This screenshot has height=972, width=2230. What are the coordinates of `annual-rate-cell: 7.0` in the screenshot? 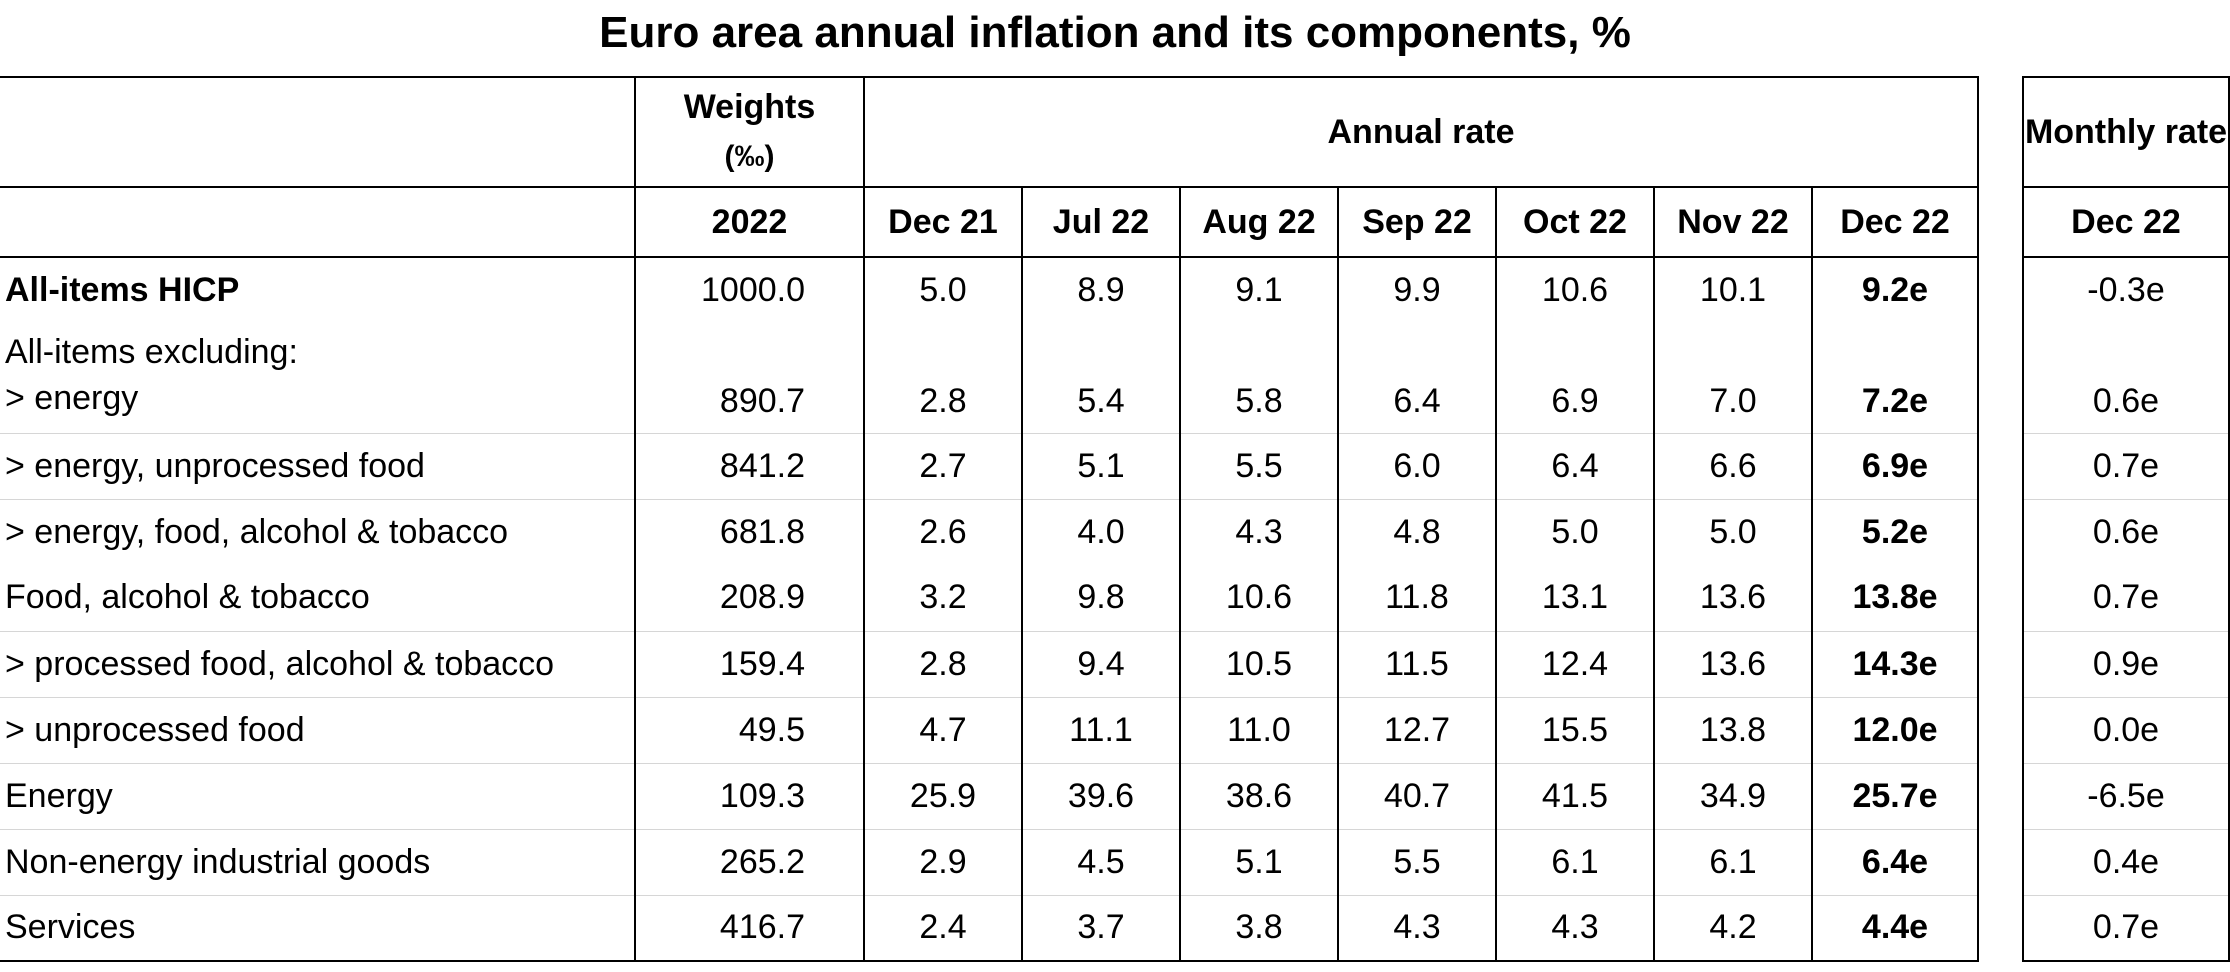 It's located at (1732, 378).